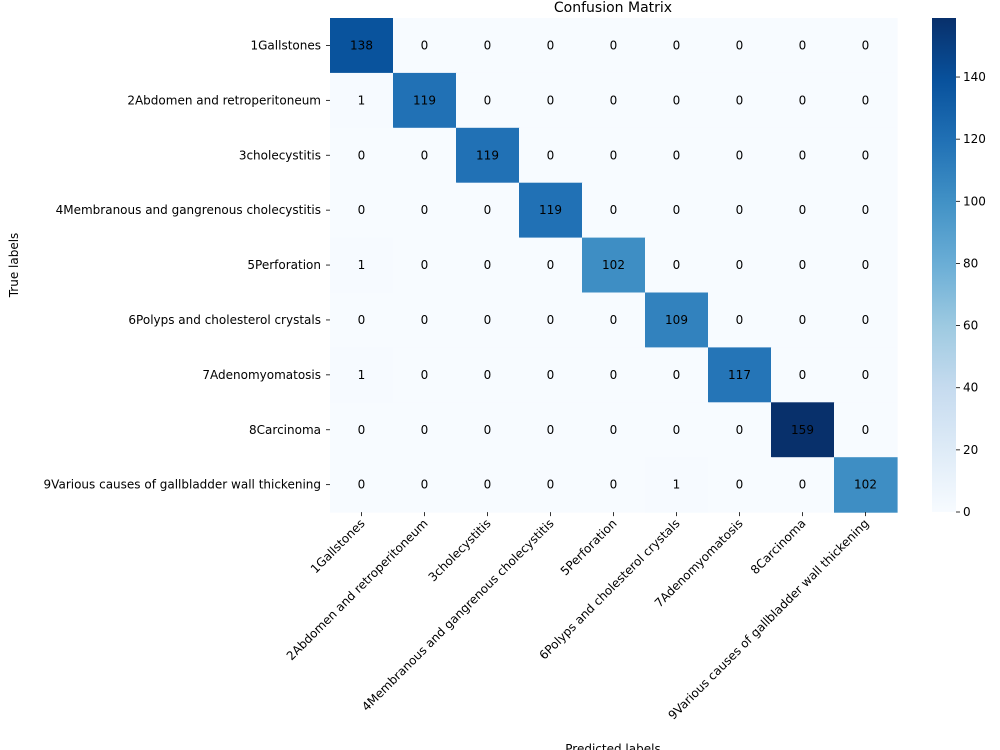 Image resolution: width=1000 pixels, height=750 pixels. I want to click on cell-value-label: 109, so click(676, 320).